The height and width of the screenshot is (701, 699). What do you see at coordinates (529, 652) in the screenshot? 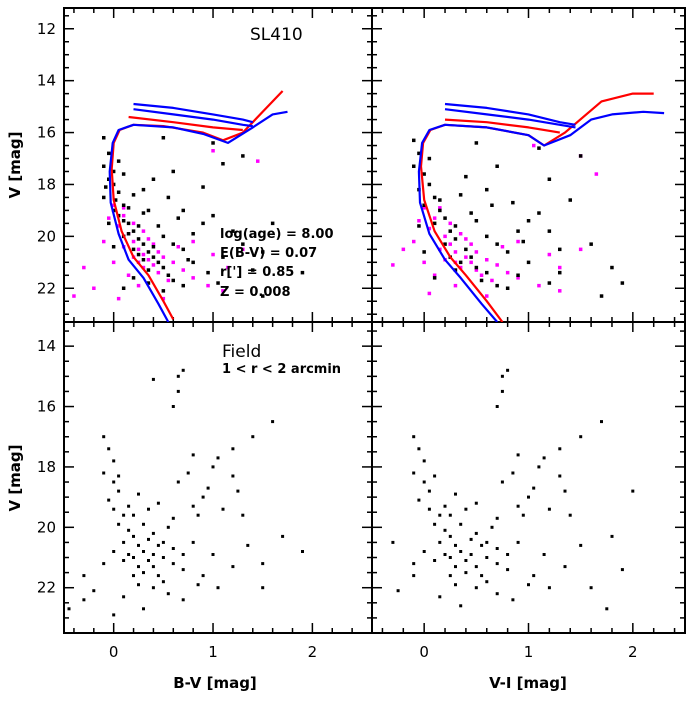
I see `x-tick-label: 1` at bounding box center [529, 652].